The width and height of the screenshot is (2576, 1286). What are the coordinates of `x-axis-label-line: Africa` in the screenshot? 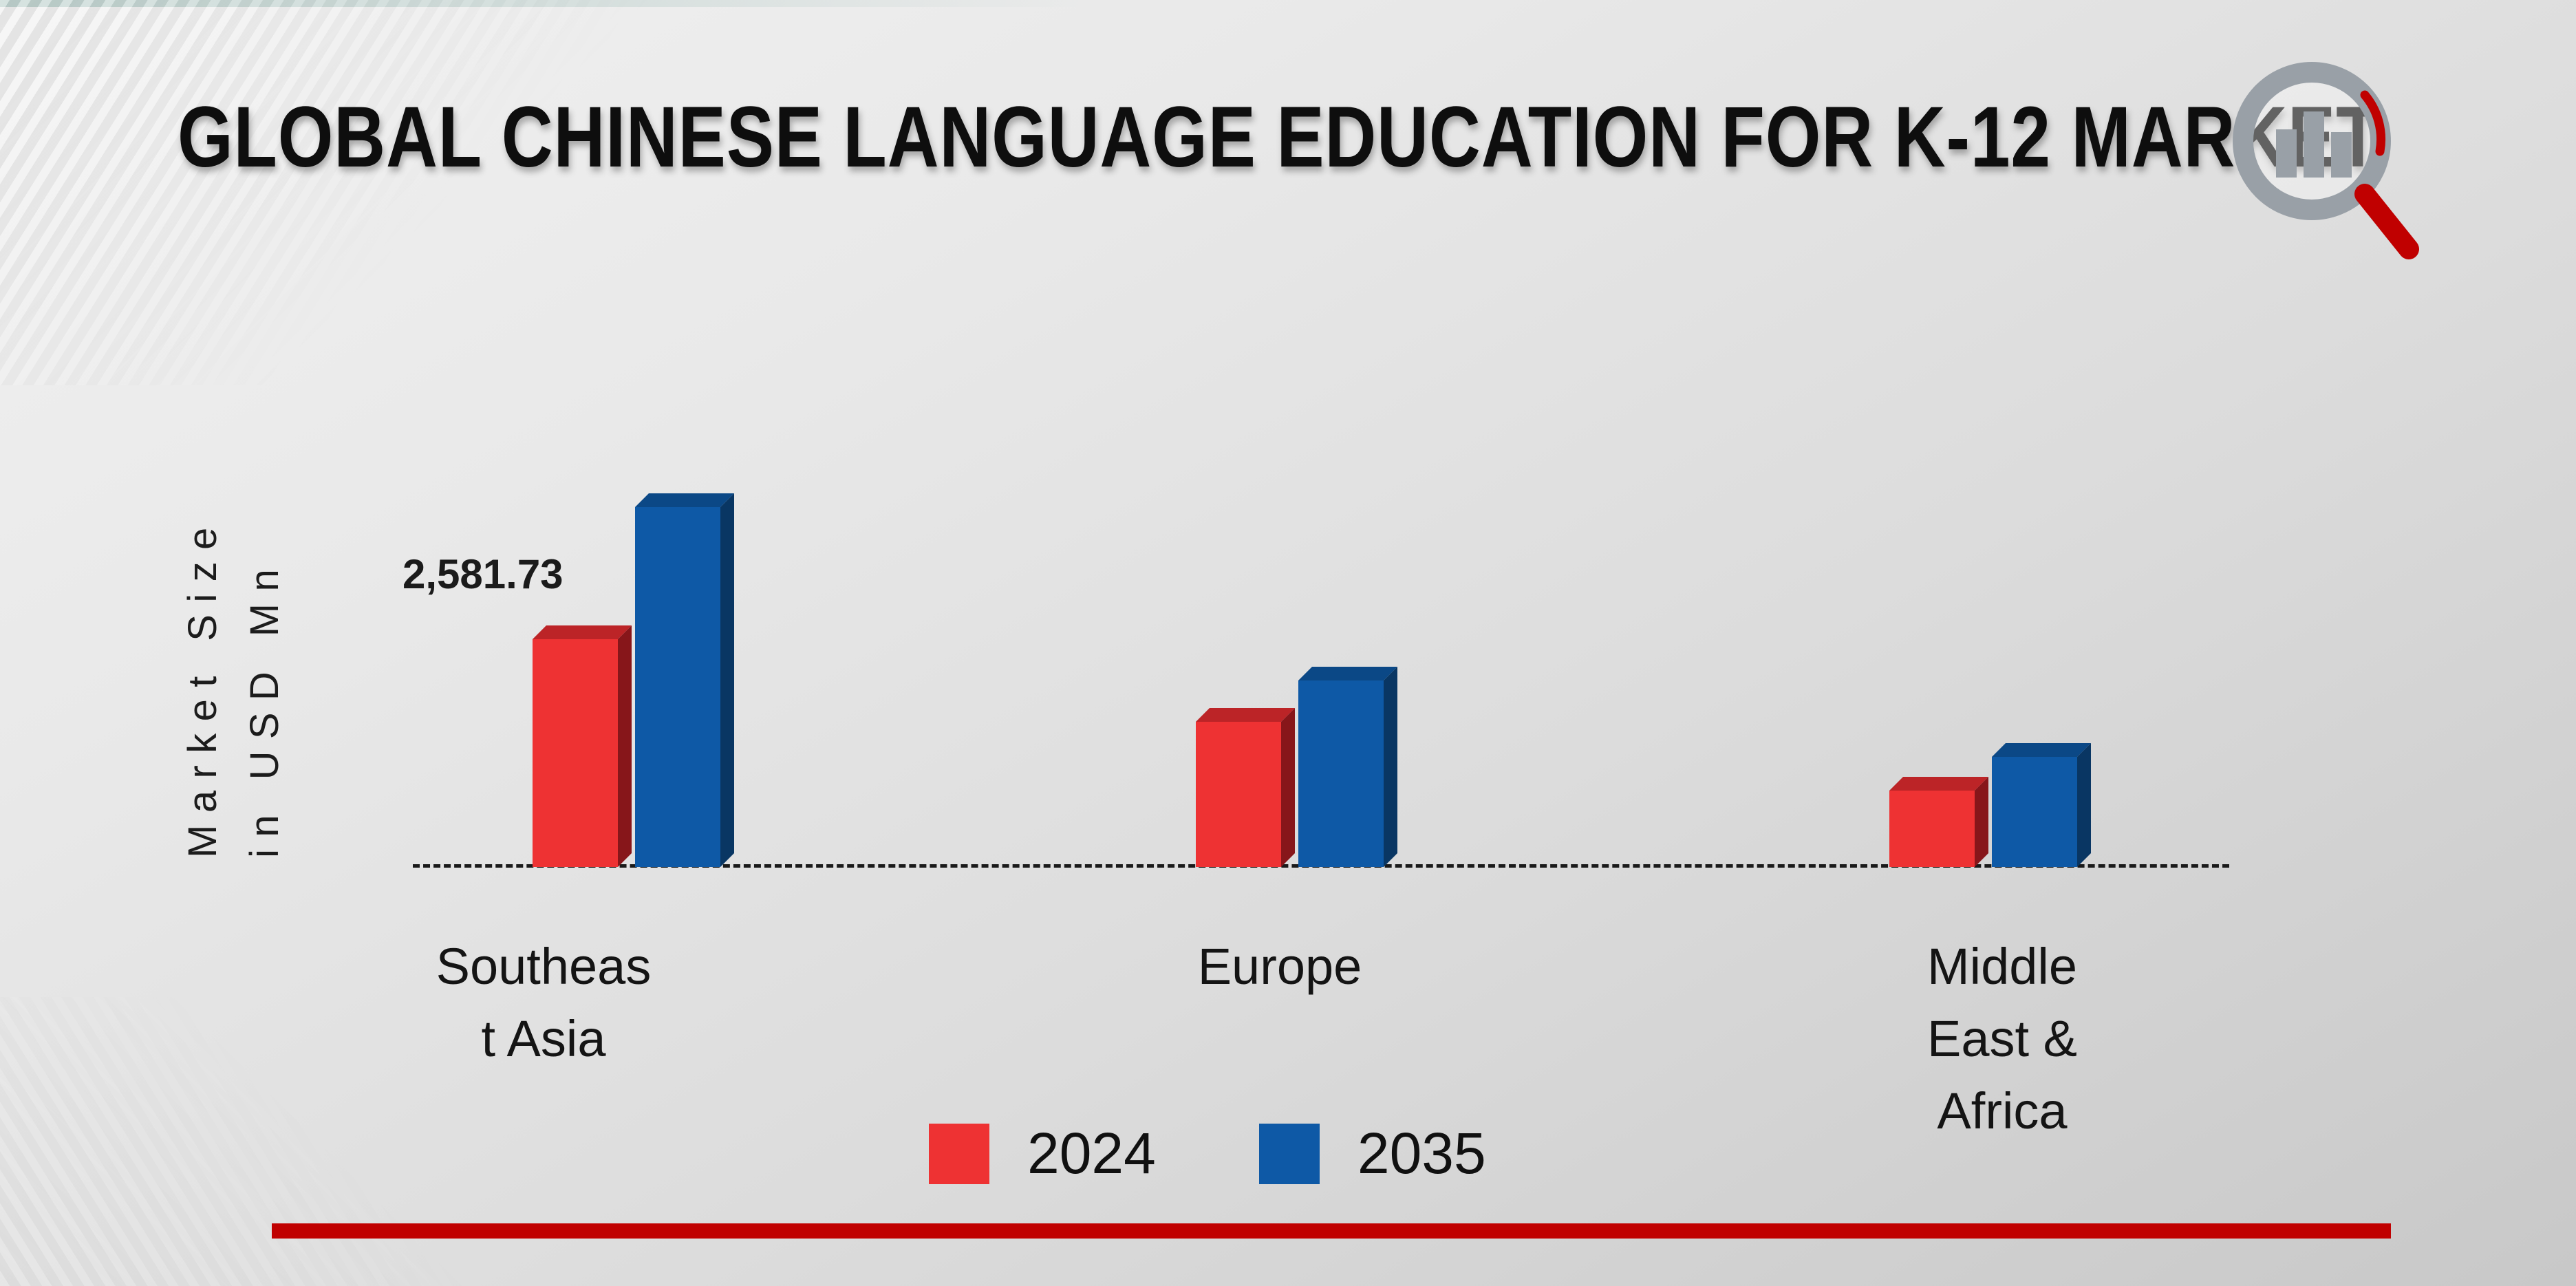 It's located at (2003, 1111).